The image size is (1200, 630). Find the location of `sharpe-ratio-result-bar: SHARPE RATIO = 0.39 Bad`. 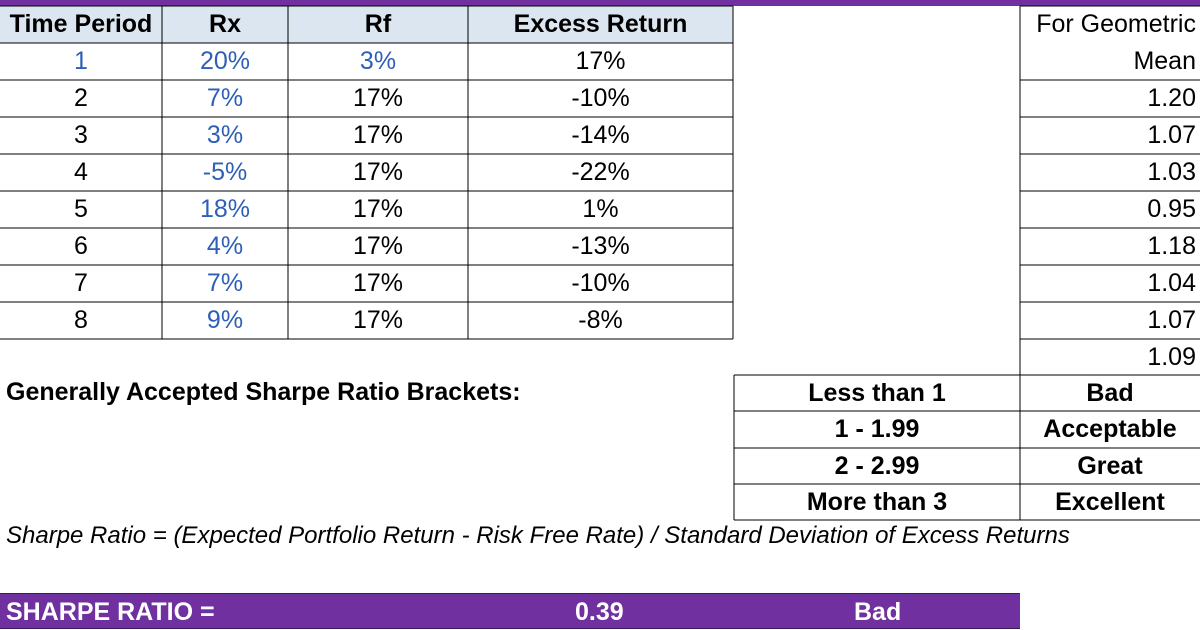

sharpe-ratio-result-bar: SHARPE RATIO = 0.39 Bad is located at coordinates (510, 611).